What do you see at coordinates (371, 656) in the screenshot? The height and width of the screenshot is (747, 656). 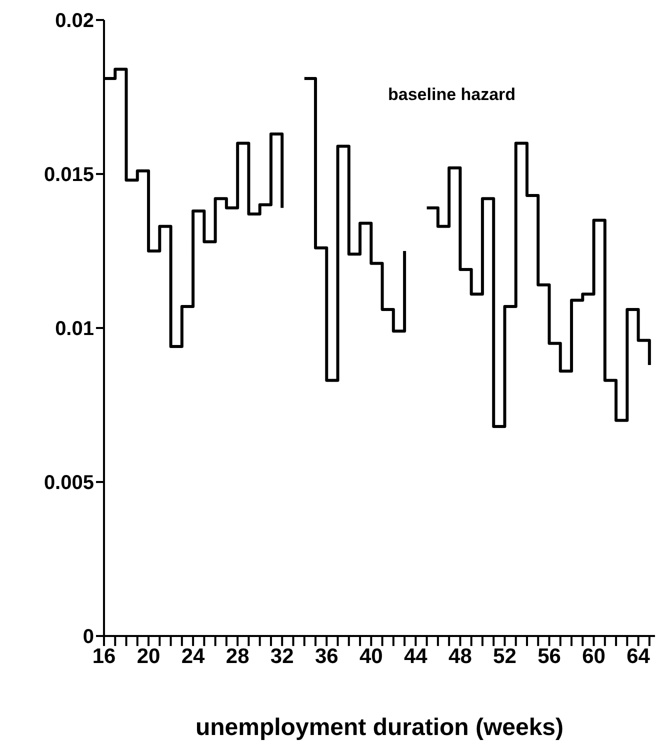 I see `x-tick-label: 40` at bounding box center [371, 656].